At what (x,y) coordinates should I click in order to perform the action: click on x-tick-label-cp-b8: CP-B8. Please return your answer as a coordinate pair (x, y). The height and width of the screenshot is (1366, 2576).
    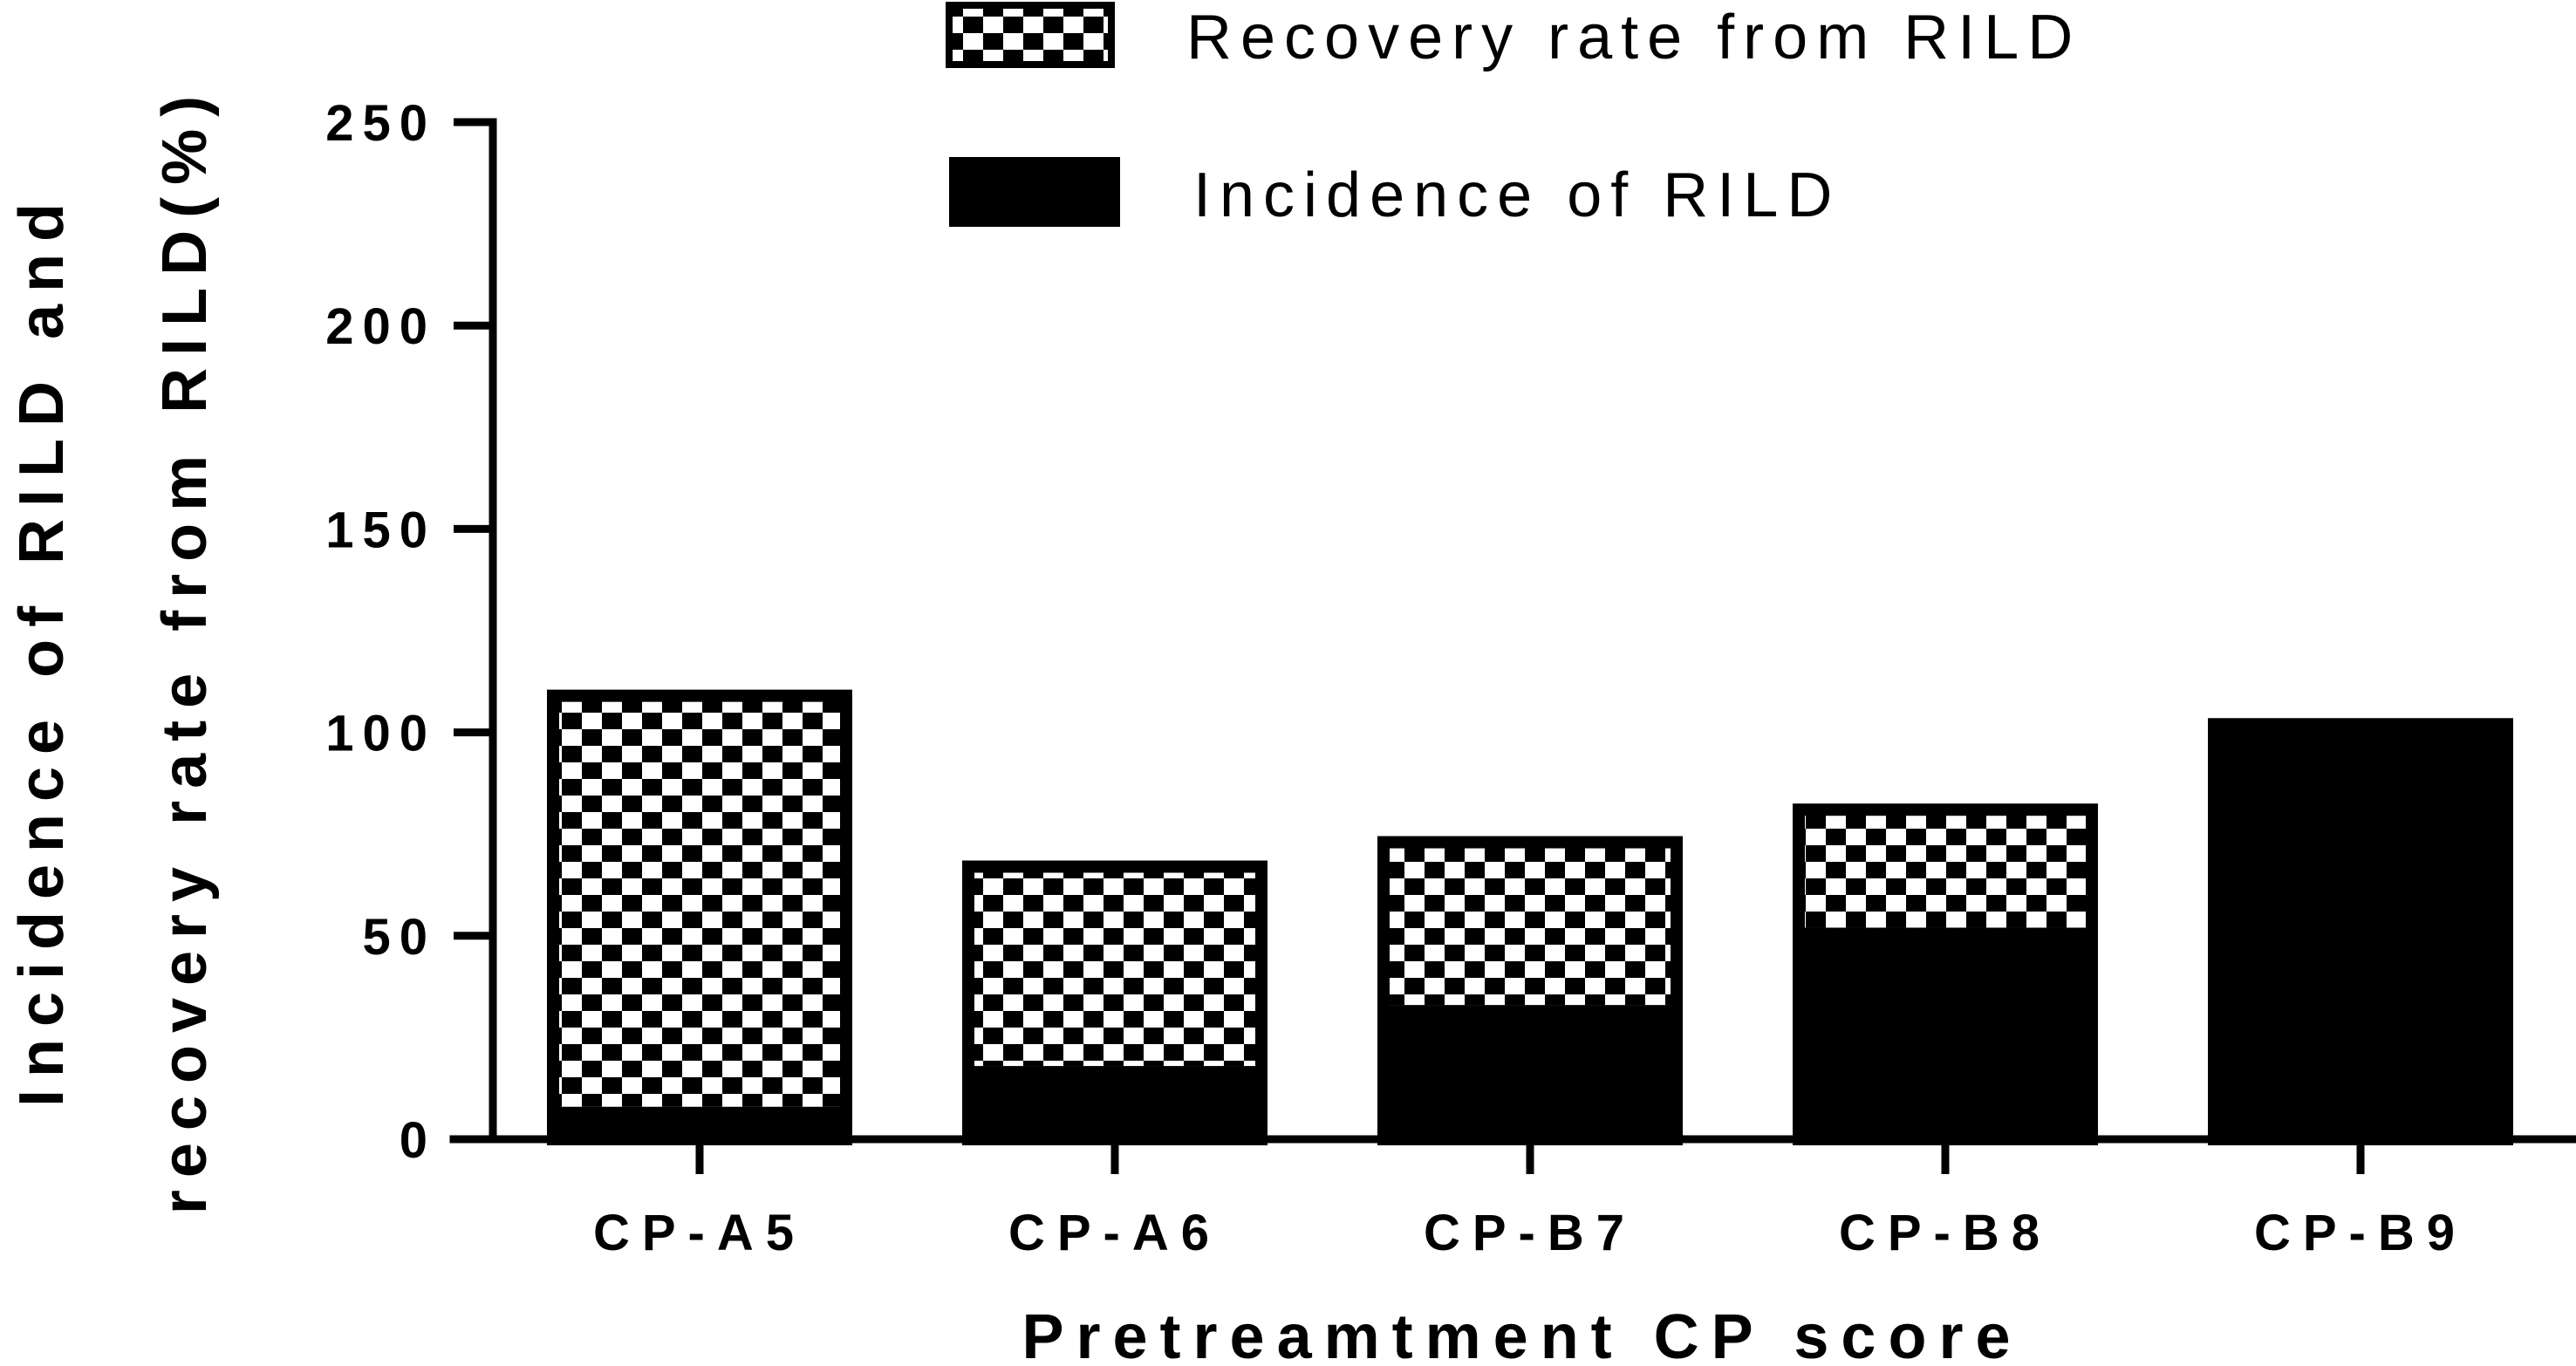
    Looking at the image, I should click on (1945, 1233).